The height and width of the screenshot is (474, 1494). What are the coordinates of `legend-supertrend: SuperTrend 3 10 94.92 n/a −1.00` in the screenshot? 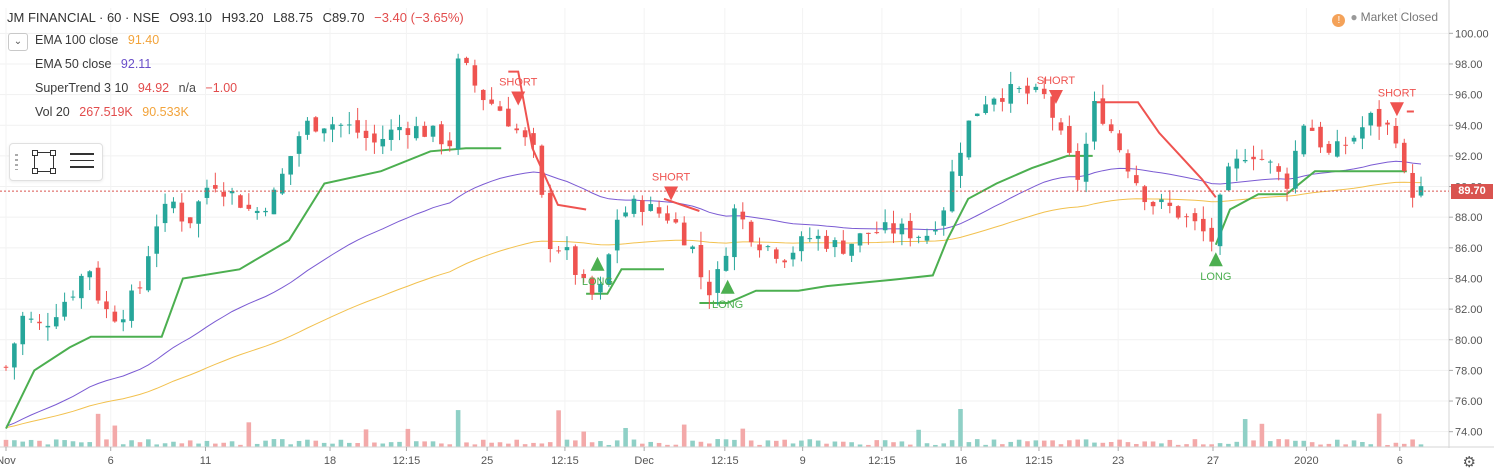 It's located at (136, 88).